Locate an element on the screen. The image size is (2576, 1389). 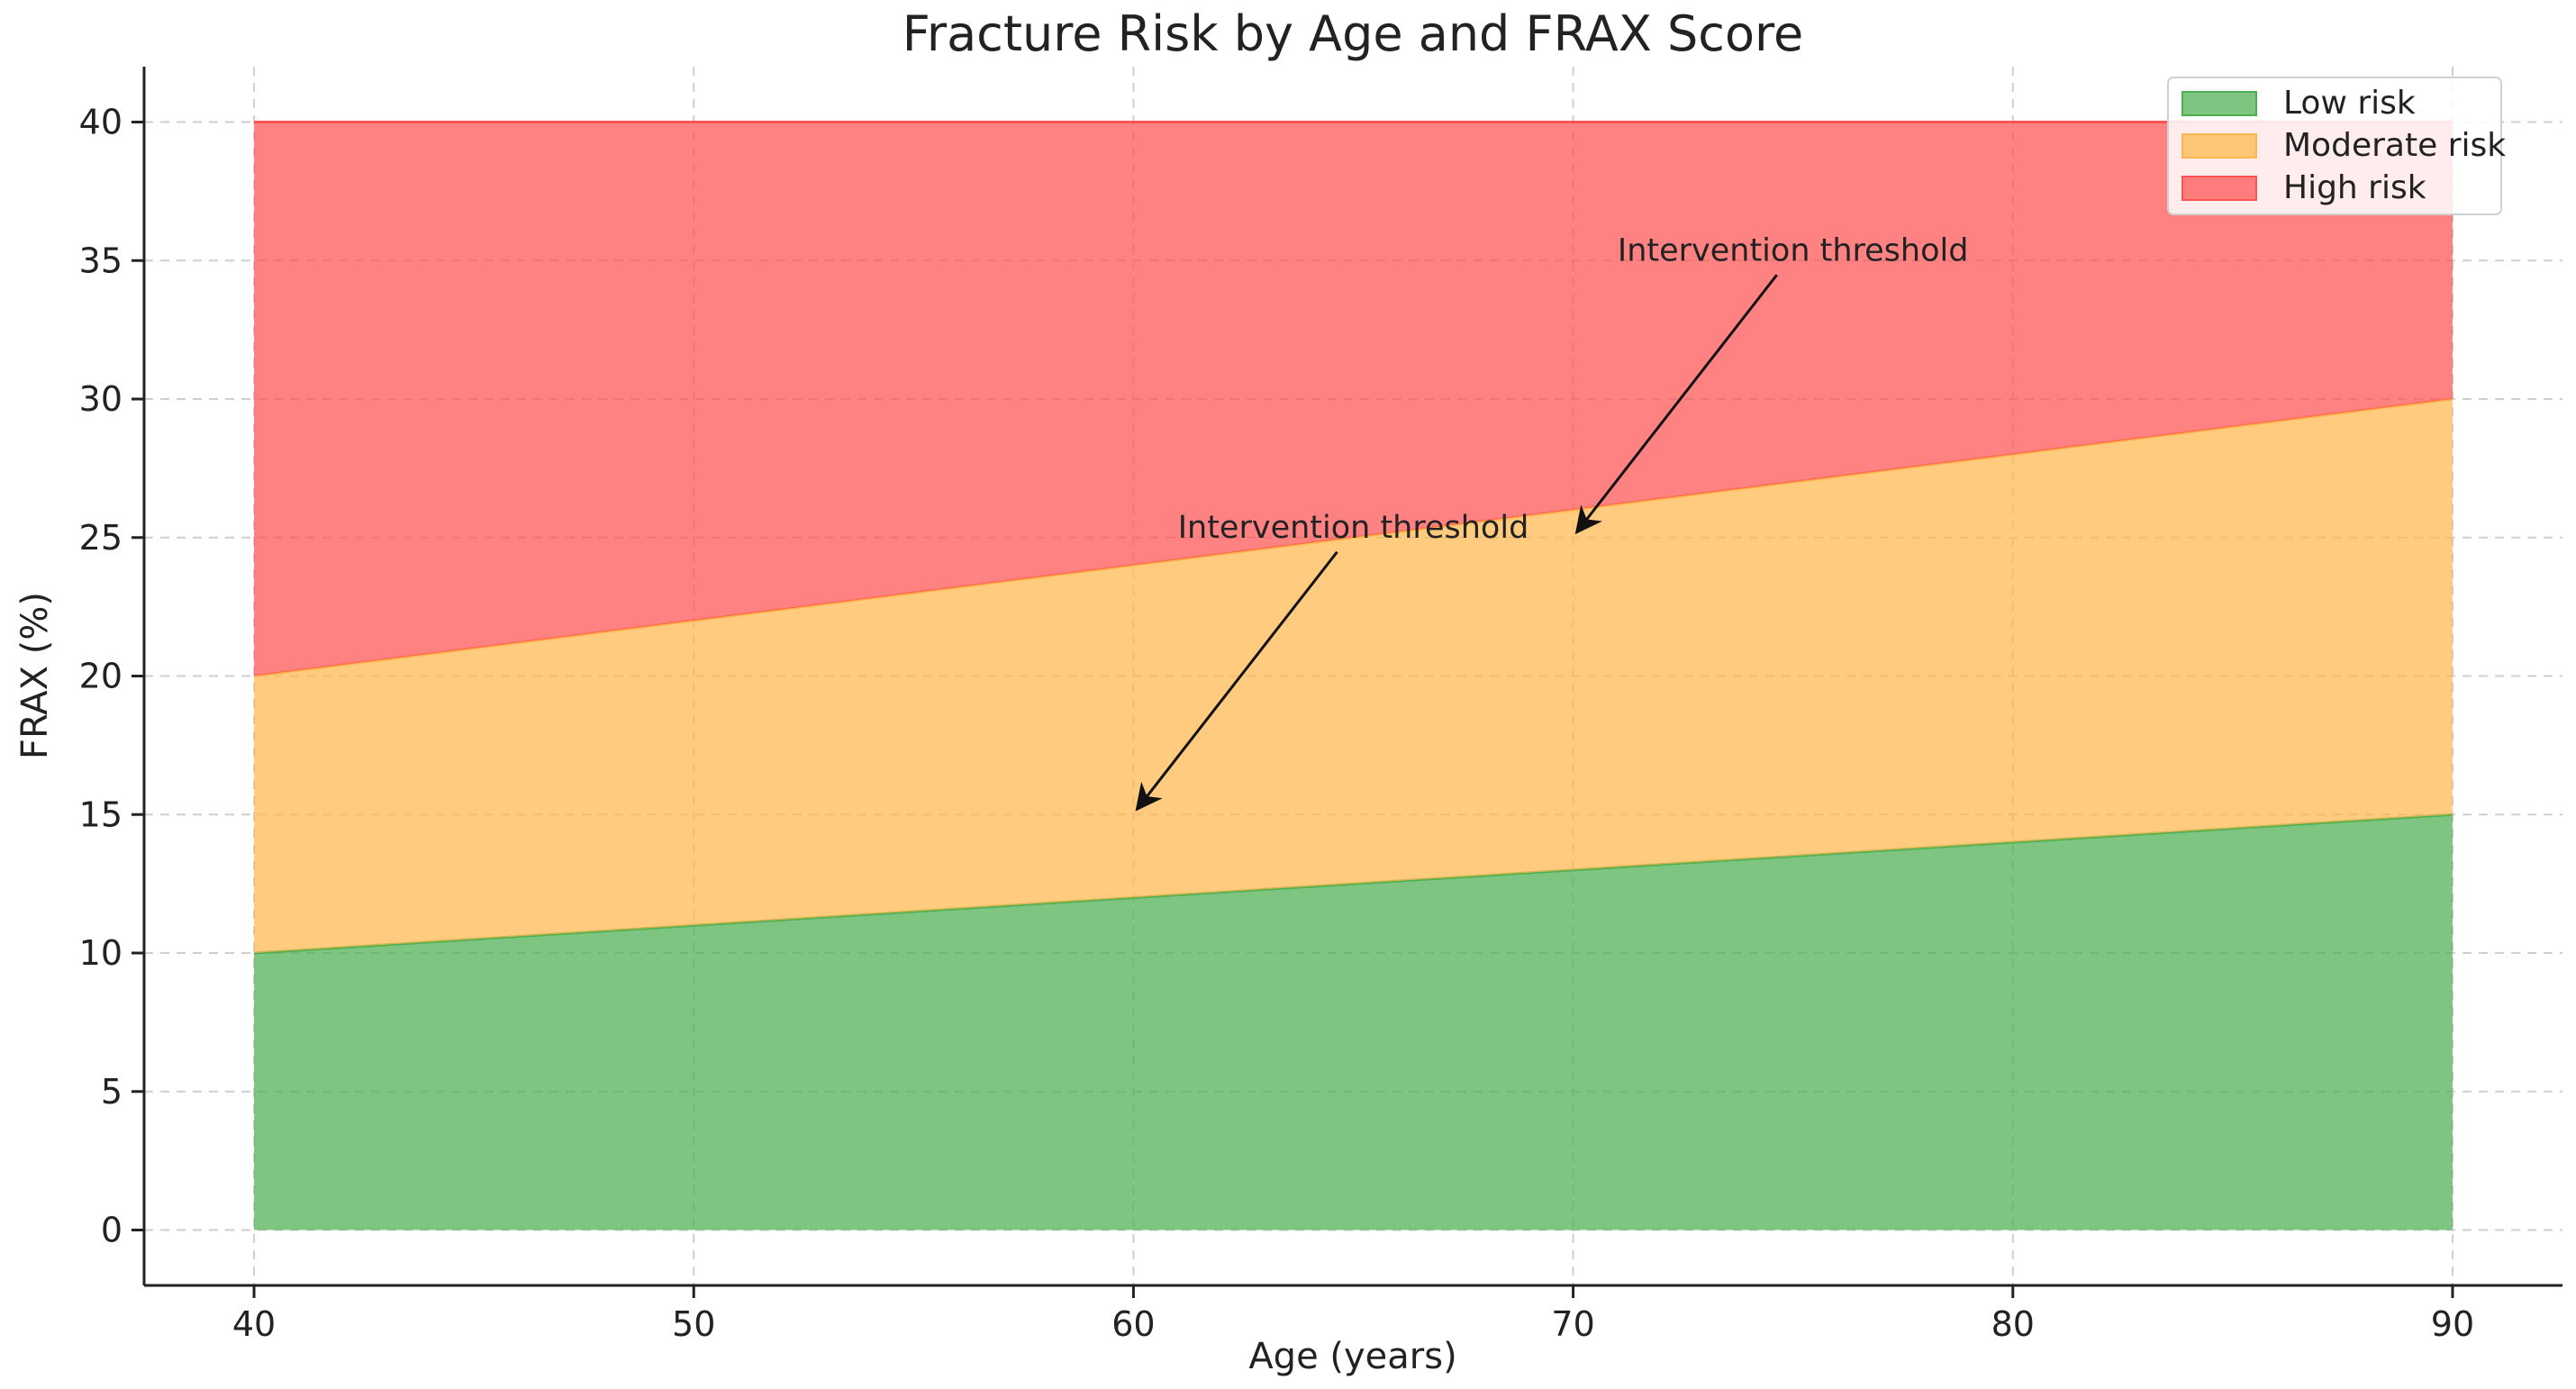
y-tick-label-35: 35 is located at coordinates (100, 260).